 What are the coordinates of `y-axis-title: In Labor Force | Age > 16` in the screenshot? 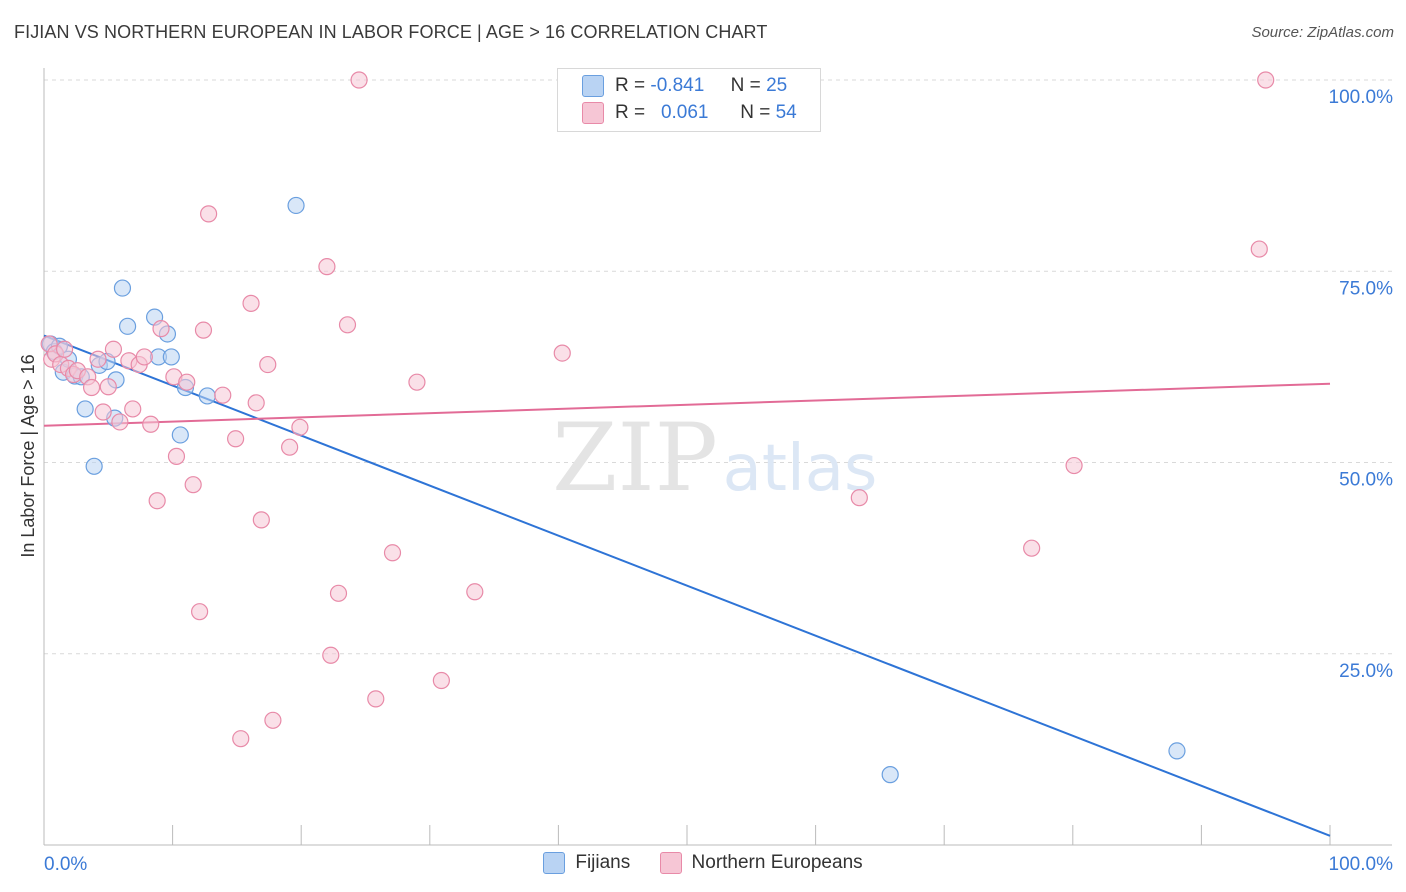 It's located at (28, 455).